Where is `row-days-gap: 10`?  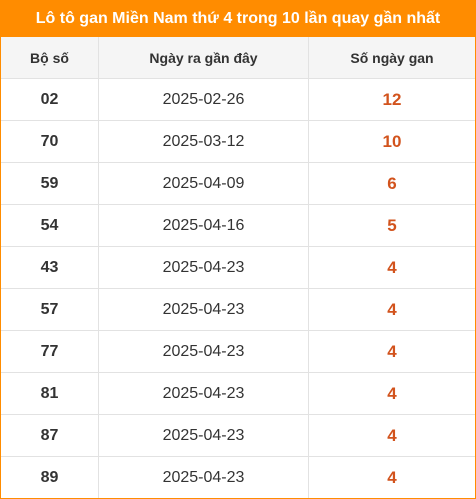 row-days-gap: 10 is located at coordinates (392, 141).